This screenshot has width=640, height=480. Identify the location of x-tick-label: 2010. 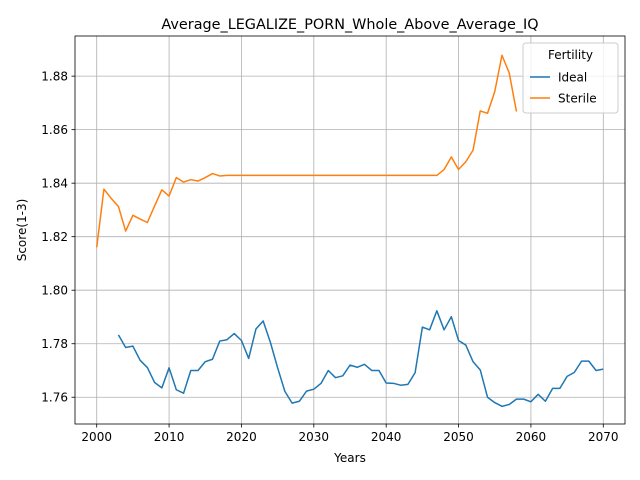
(169, 437).